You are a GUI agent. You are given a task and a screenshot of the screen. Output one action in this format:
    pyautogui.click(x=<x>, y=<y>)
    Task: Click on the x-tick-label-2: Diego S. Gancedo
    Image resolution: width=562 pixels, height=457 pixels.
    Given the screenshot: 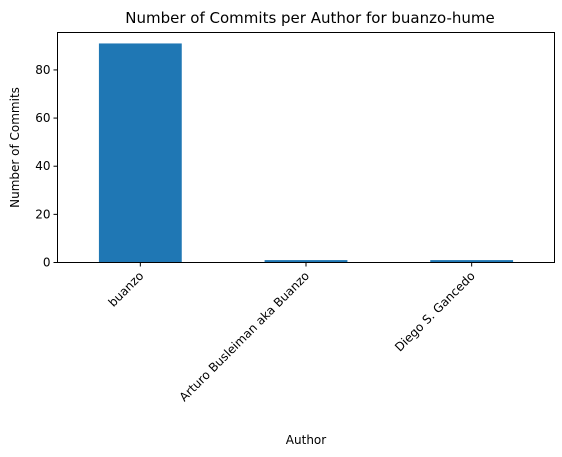 What is the action you would take?
    pyautogui.click(x=435, y=312)
    